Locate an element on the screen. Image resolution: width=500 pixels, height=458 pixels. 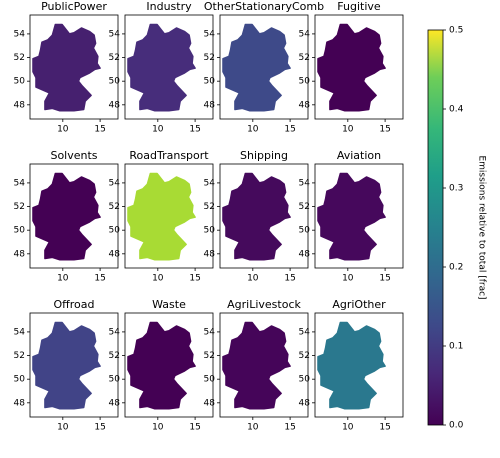
panel-title: AgriOther is located at coordinates (359, 304).